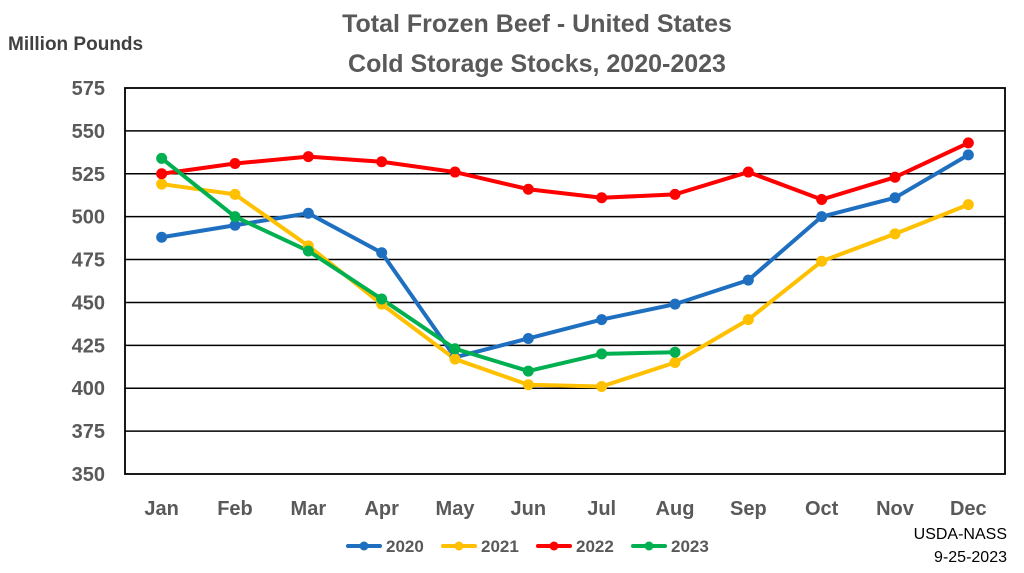  What do you see at coordinates (382, 299) in the screenshot?
I see `data-point-2023-apr` at bounding box center [382, 299].